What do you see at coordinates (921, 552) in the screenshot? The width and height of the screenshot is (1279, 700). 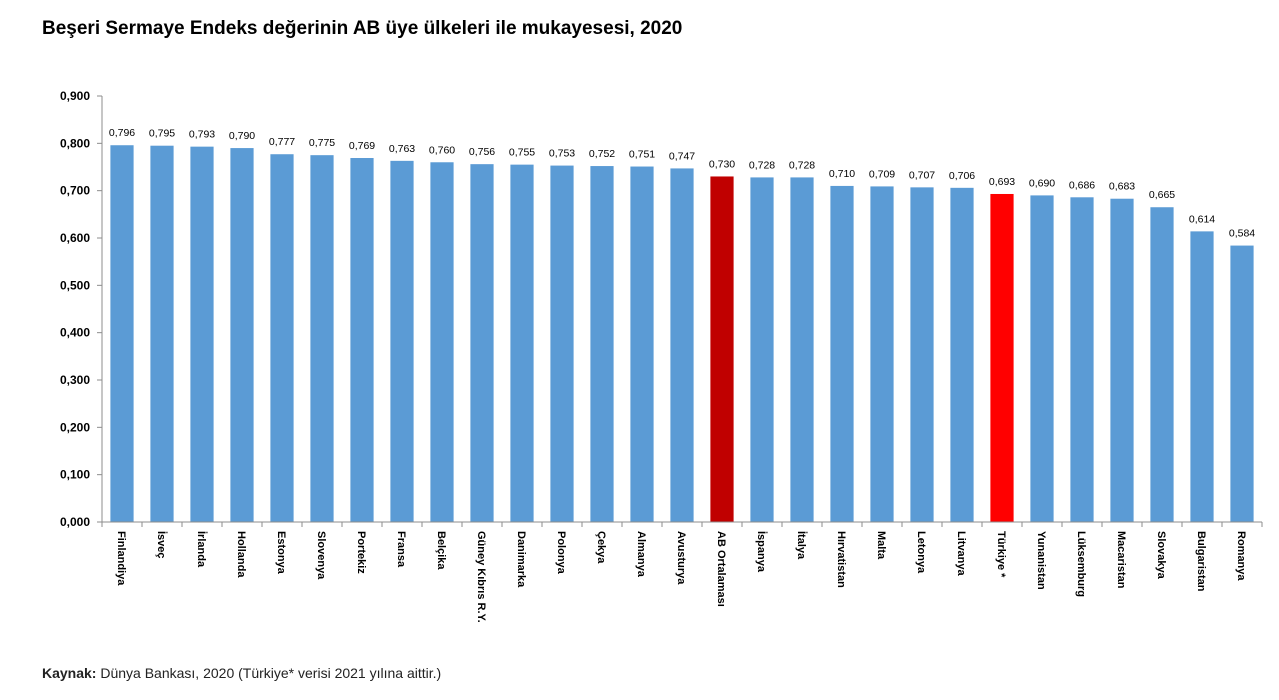 I see `category-label: Letonya` at bounding box center [921, 552].